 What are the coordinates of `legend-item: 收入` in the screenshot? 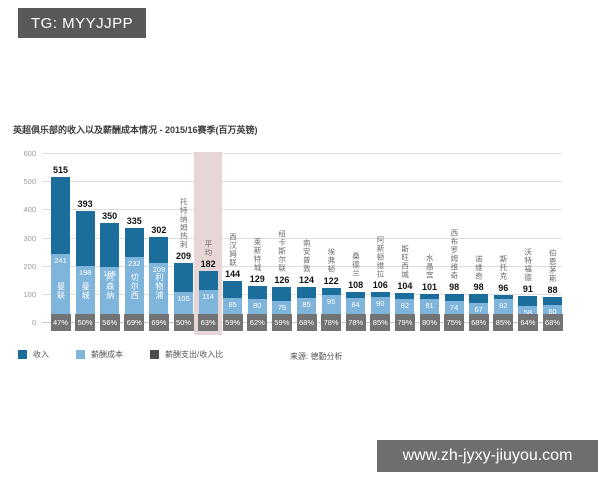 It's located at (33, 354).